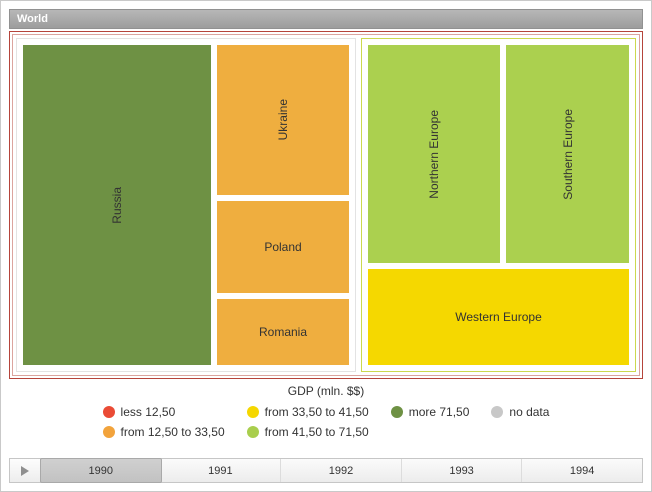 The image size is (652, 492). I want to click on timeline-year-1991: 1991, so click(221, 470).